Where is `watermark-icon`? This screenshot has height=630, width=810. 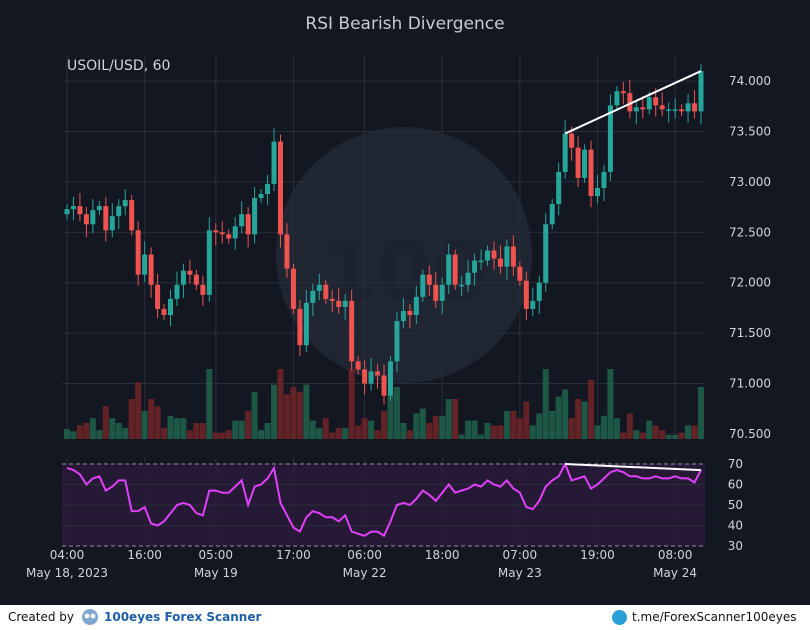
watermark-icon is located at coordinates (404, 255).